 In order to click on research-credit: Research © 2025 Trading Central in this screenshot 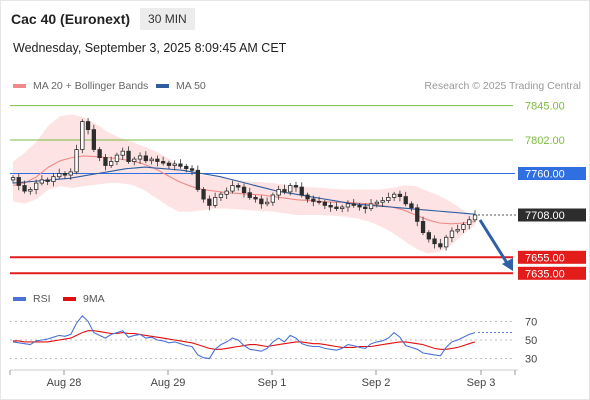, I will do `click(502, 86)`.